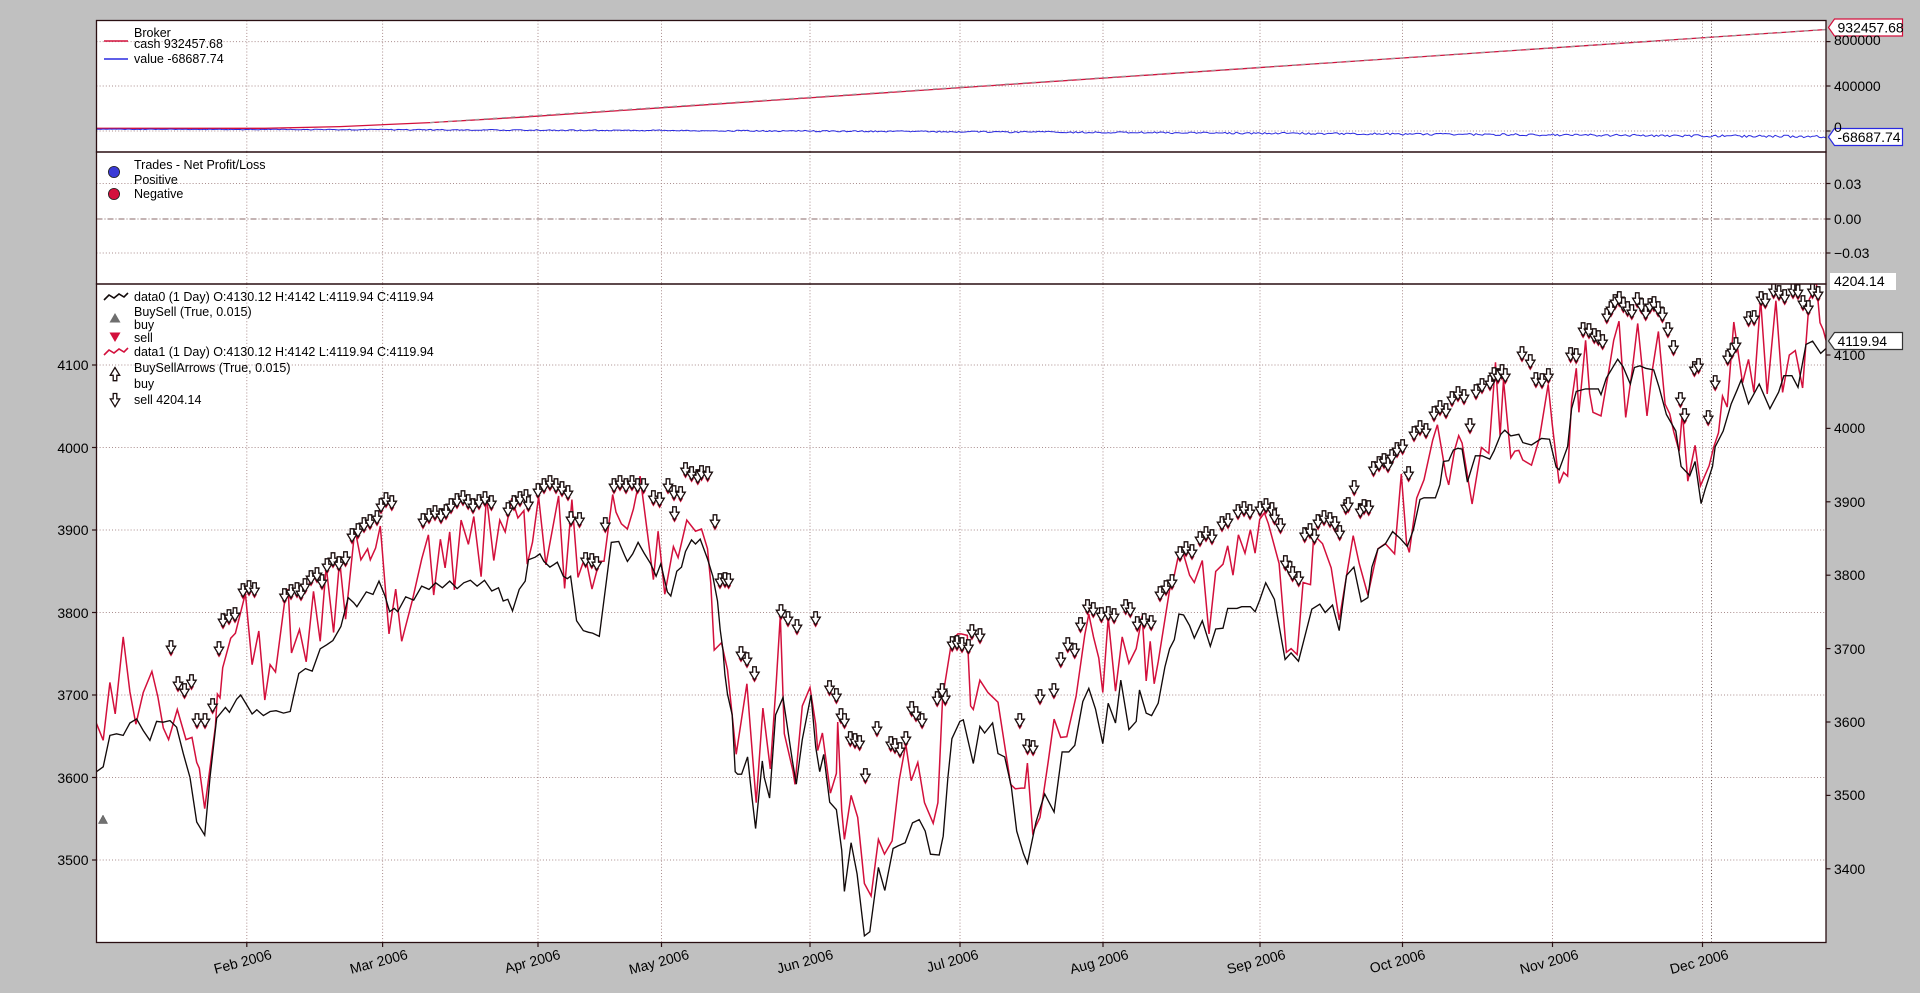 The width and height of the screenshot is (1920, 993). What do you see at coordinates (1869, 137) in the screenshot?
I see `svg-text: -68687.74` at bounding box center [1869, 137].